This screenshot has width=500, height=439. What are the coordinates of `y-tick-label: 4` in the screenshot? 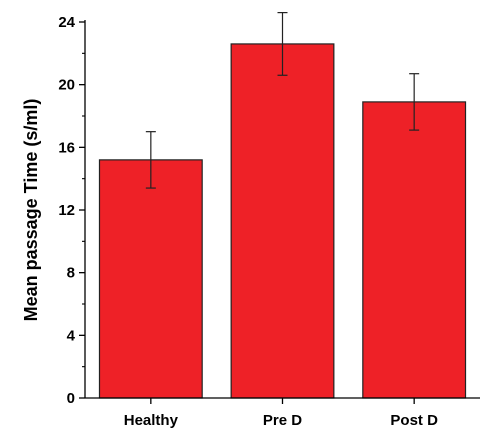 It's located at (71, 335).